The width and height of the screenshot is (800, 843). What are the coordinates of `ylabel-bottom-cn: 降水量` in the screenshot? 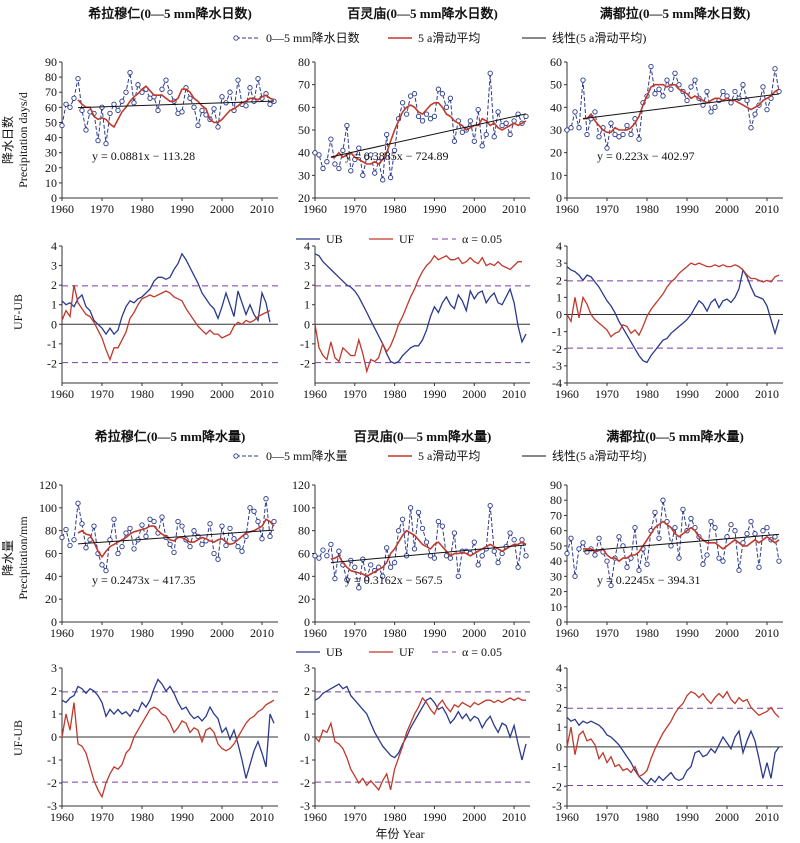 It's located at (8, 558).